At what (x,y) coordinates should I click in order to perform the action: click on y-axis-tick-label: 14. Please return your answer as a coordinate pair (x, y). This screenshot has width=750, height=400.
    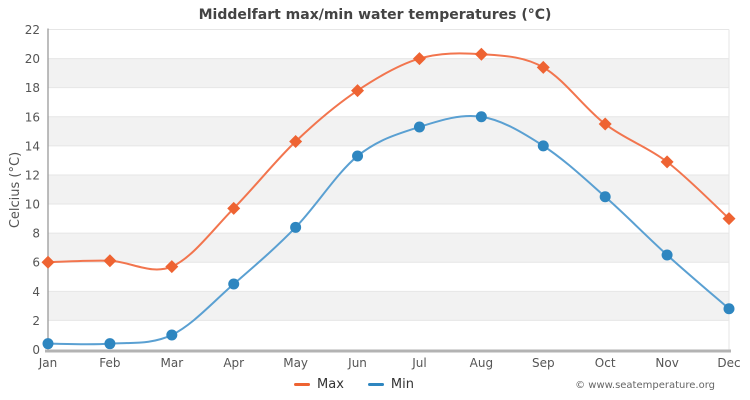
    Looking at the image, I should click on (32, 146).